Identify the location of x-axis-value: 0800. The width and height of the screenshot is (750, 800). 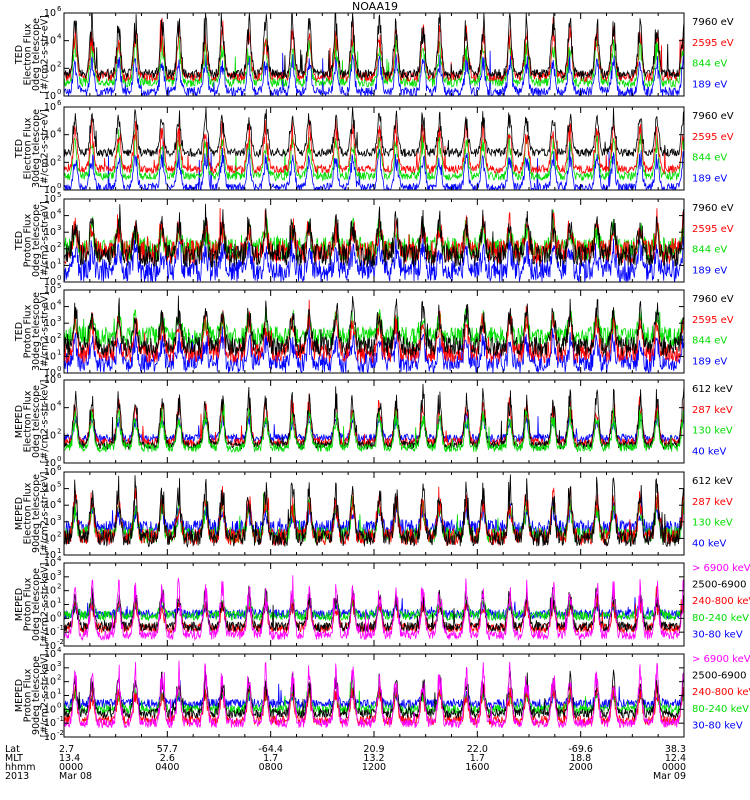
(271, 767).